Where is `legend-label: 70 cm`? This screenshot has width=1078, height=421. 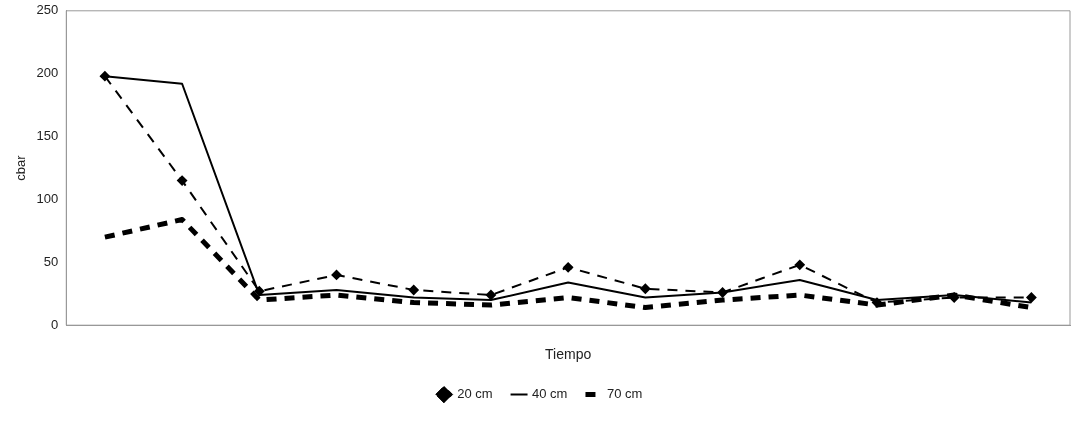 legend-label: 70 cm is located at coordinates (624, 394).